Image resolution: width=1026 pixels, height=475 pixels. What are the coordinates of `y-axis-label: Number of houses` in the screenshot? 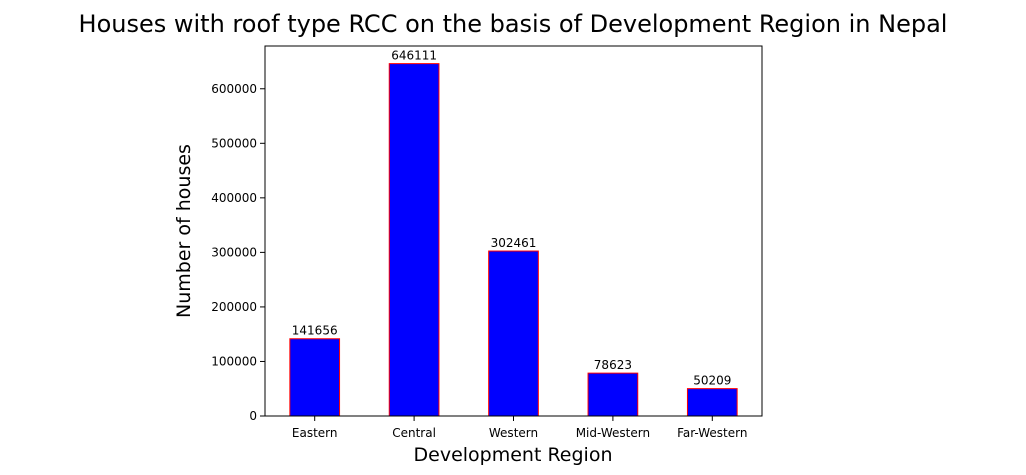 It's located at (184, 231).